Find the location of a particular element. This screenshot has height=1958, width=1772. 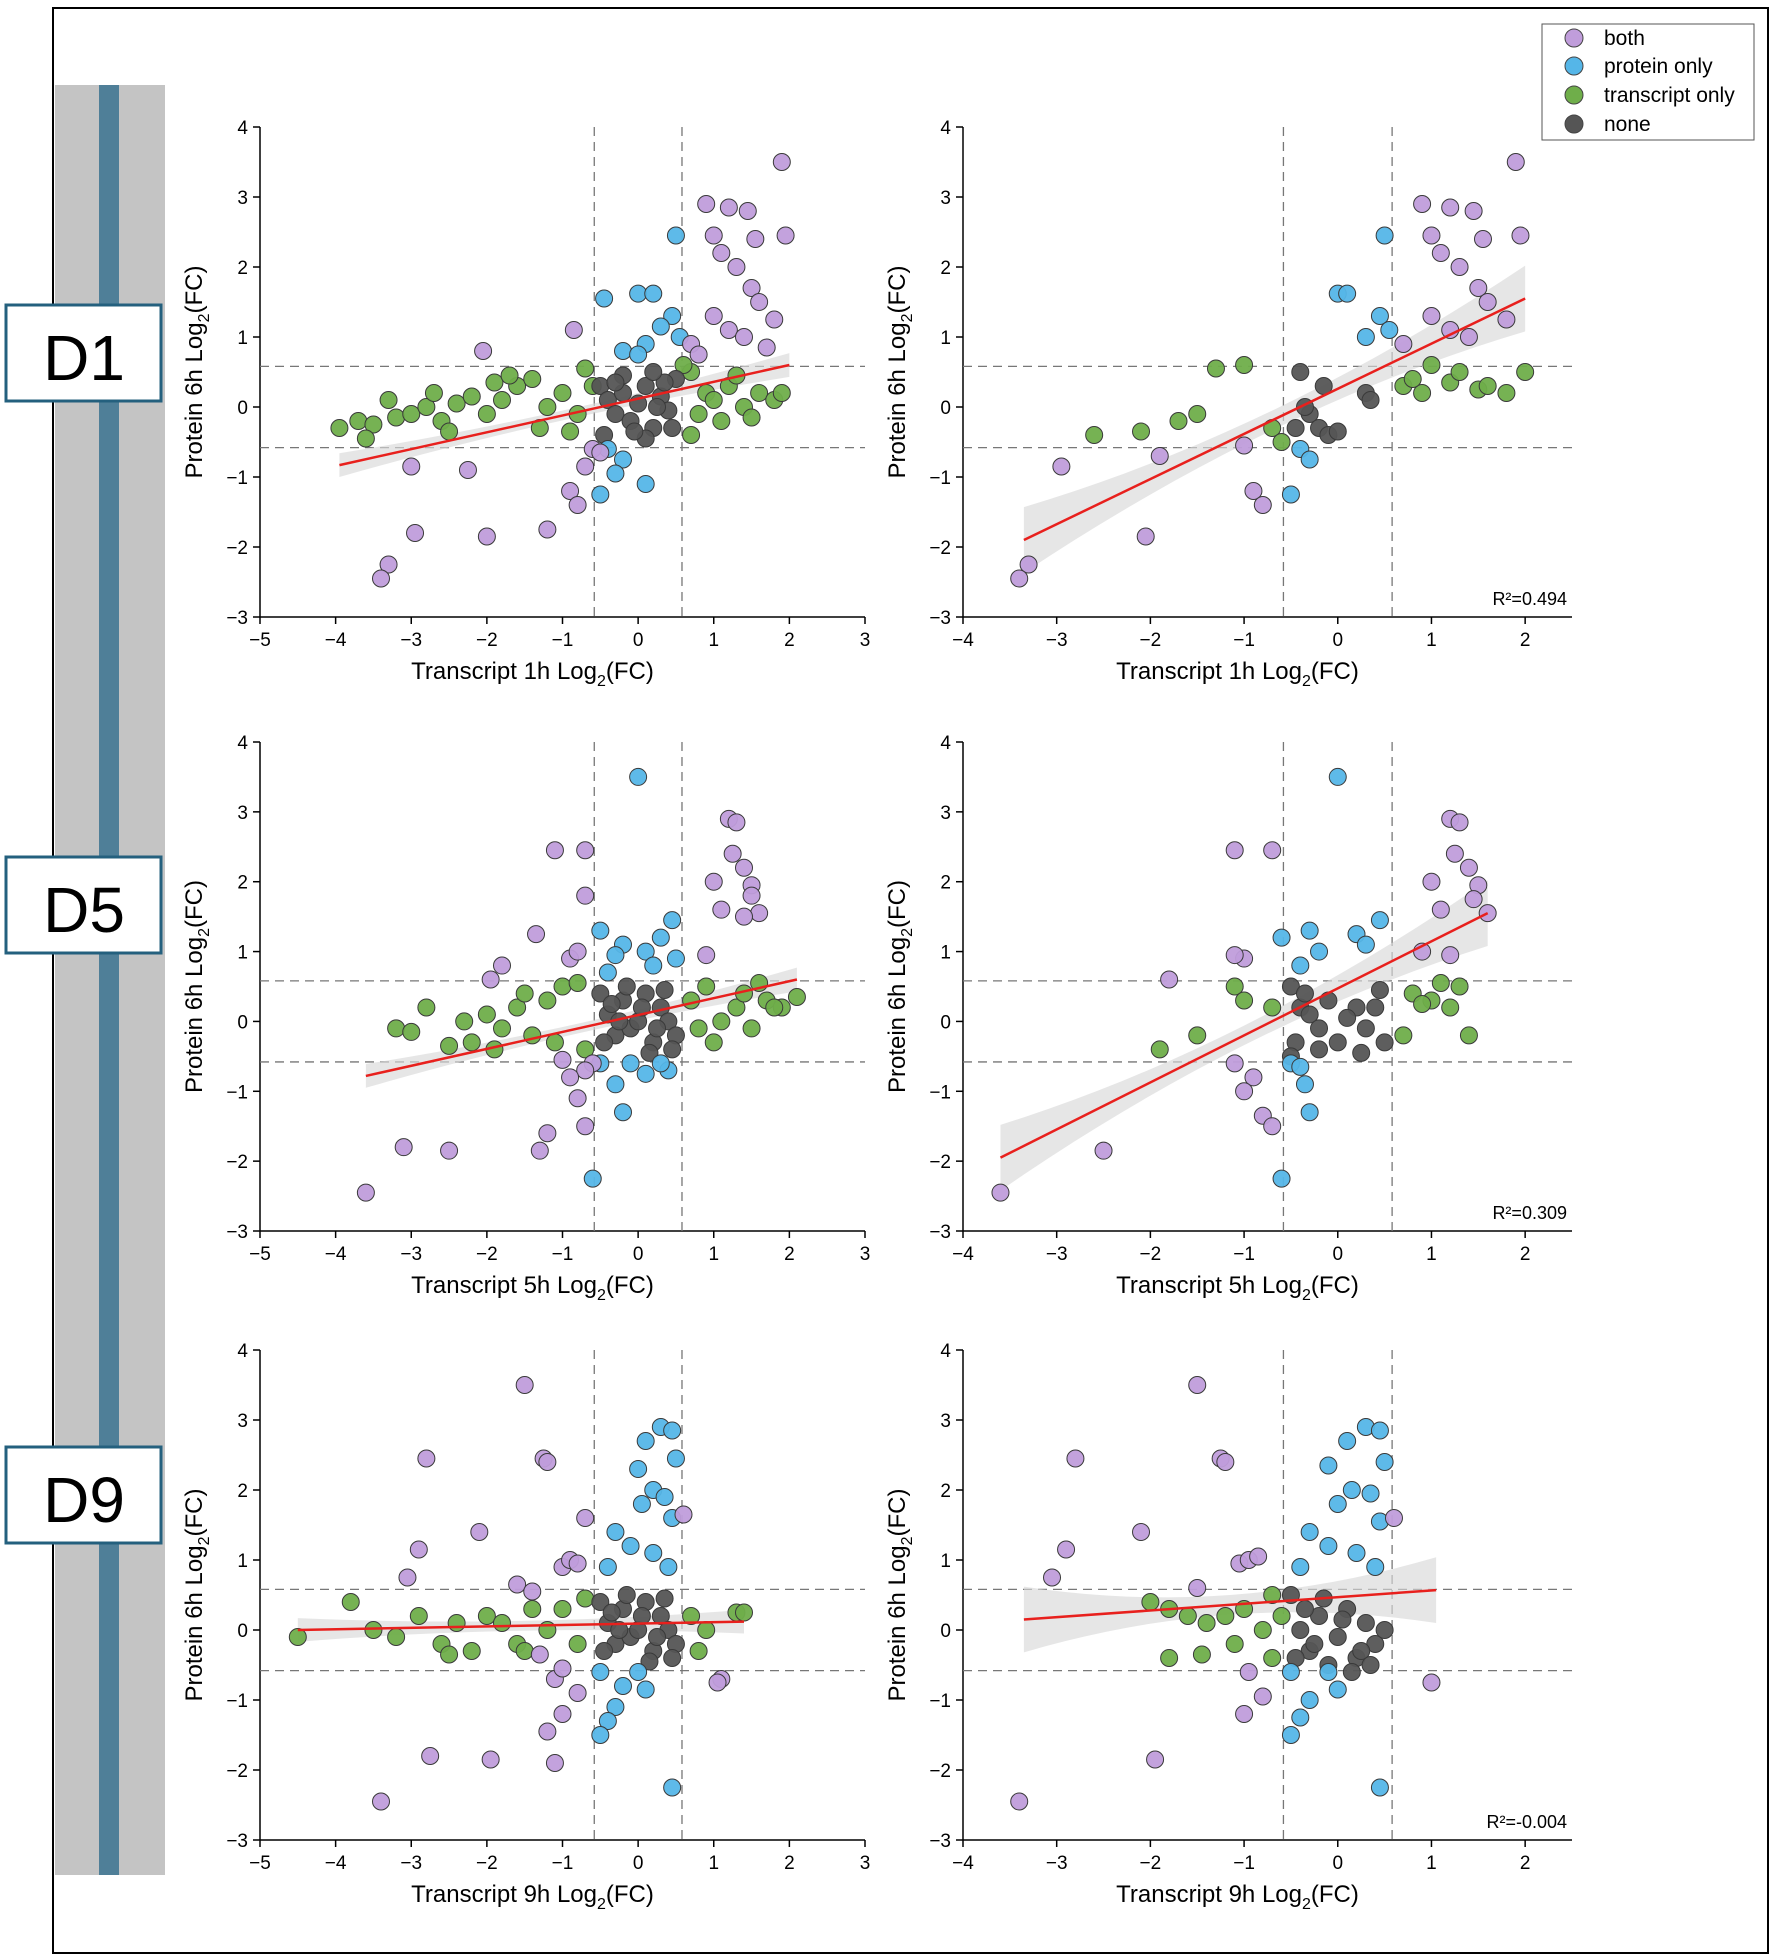

x-axis-label: Transcript 1h Log2(FC) is located at coordinates (532, 674).